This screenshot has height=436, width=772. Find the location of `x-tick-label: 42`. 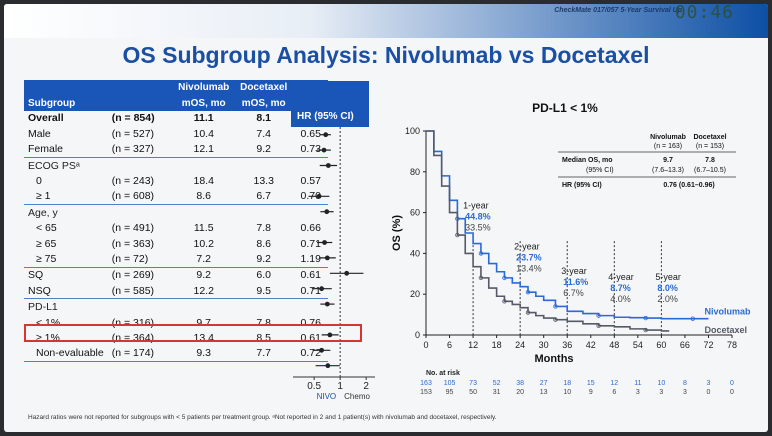

x-tick-label: 42 is located at coordinates (591, 345).